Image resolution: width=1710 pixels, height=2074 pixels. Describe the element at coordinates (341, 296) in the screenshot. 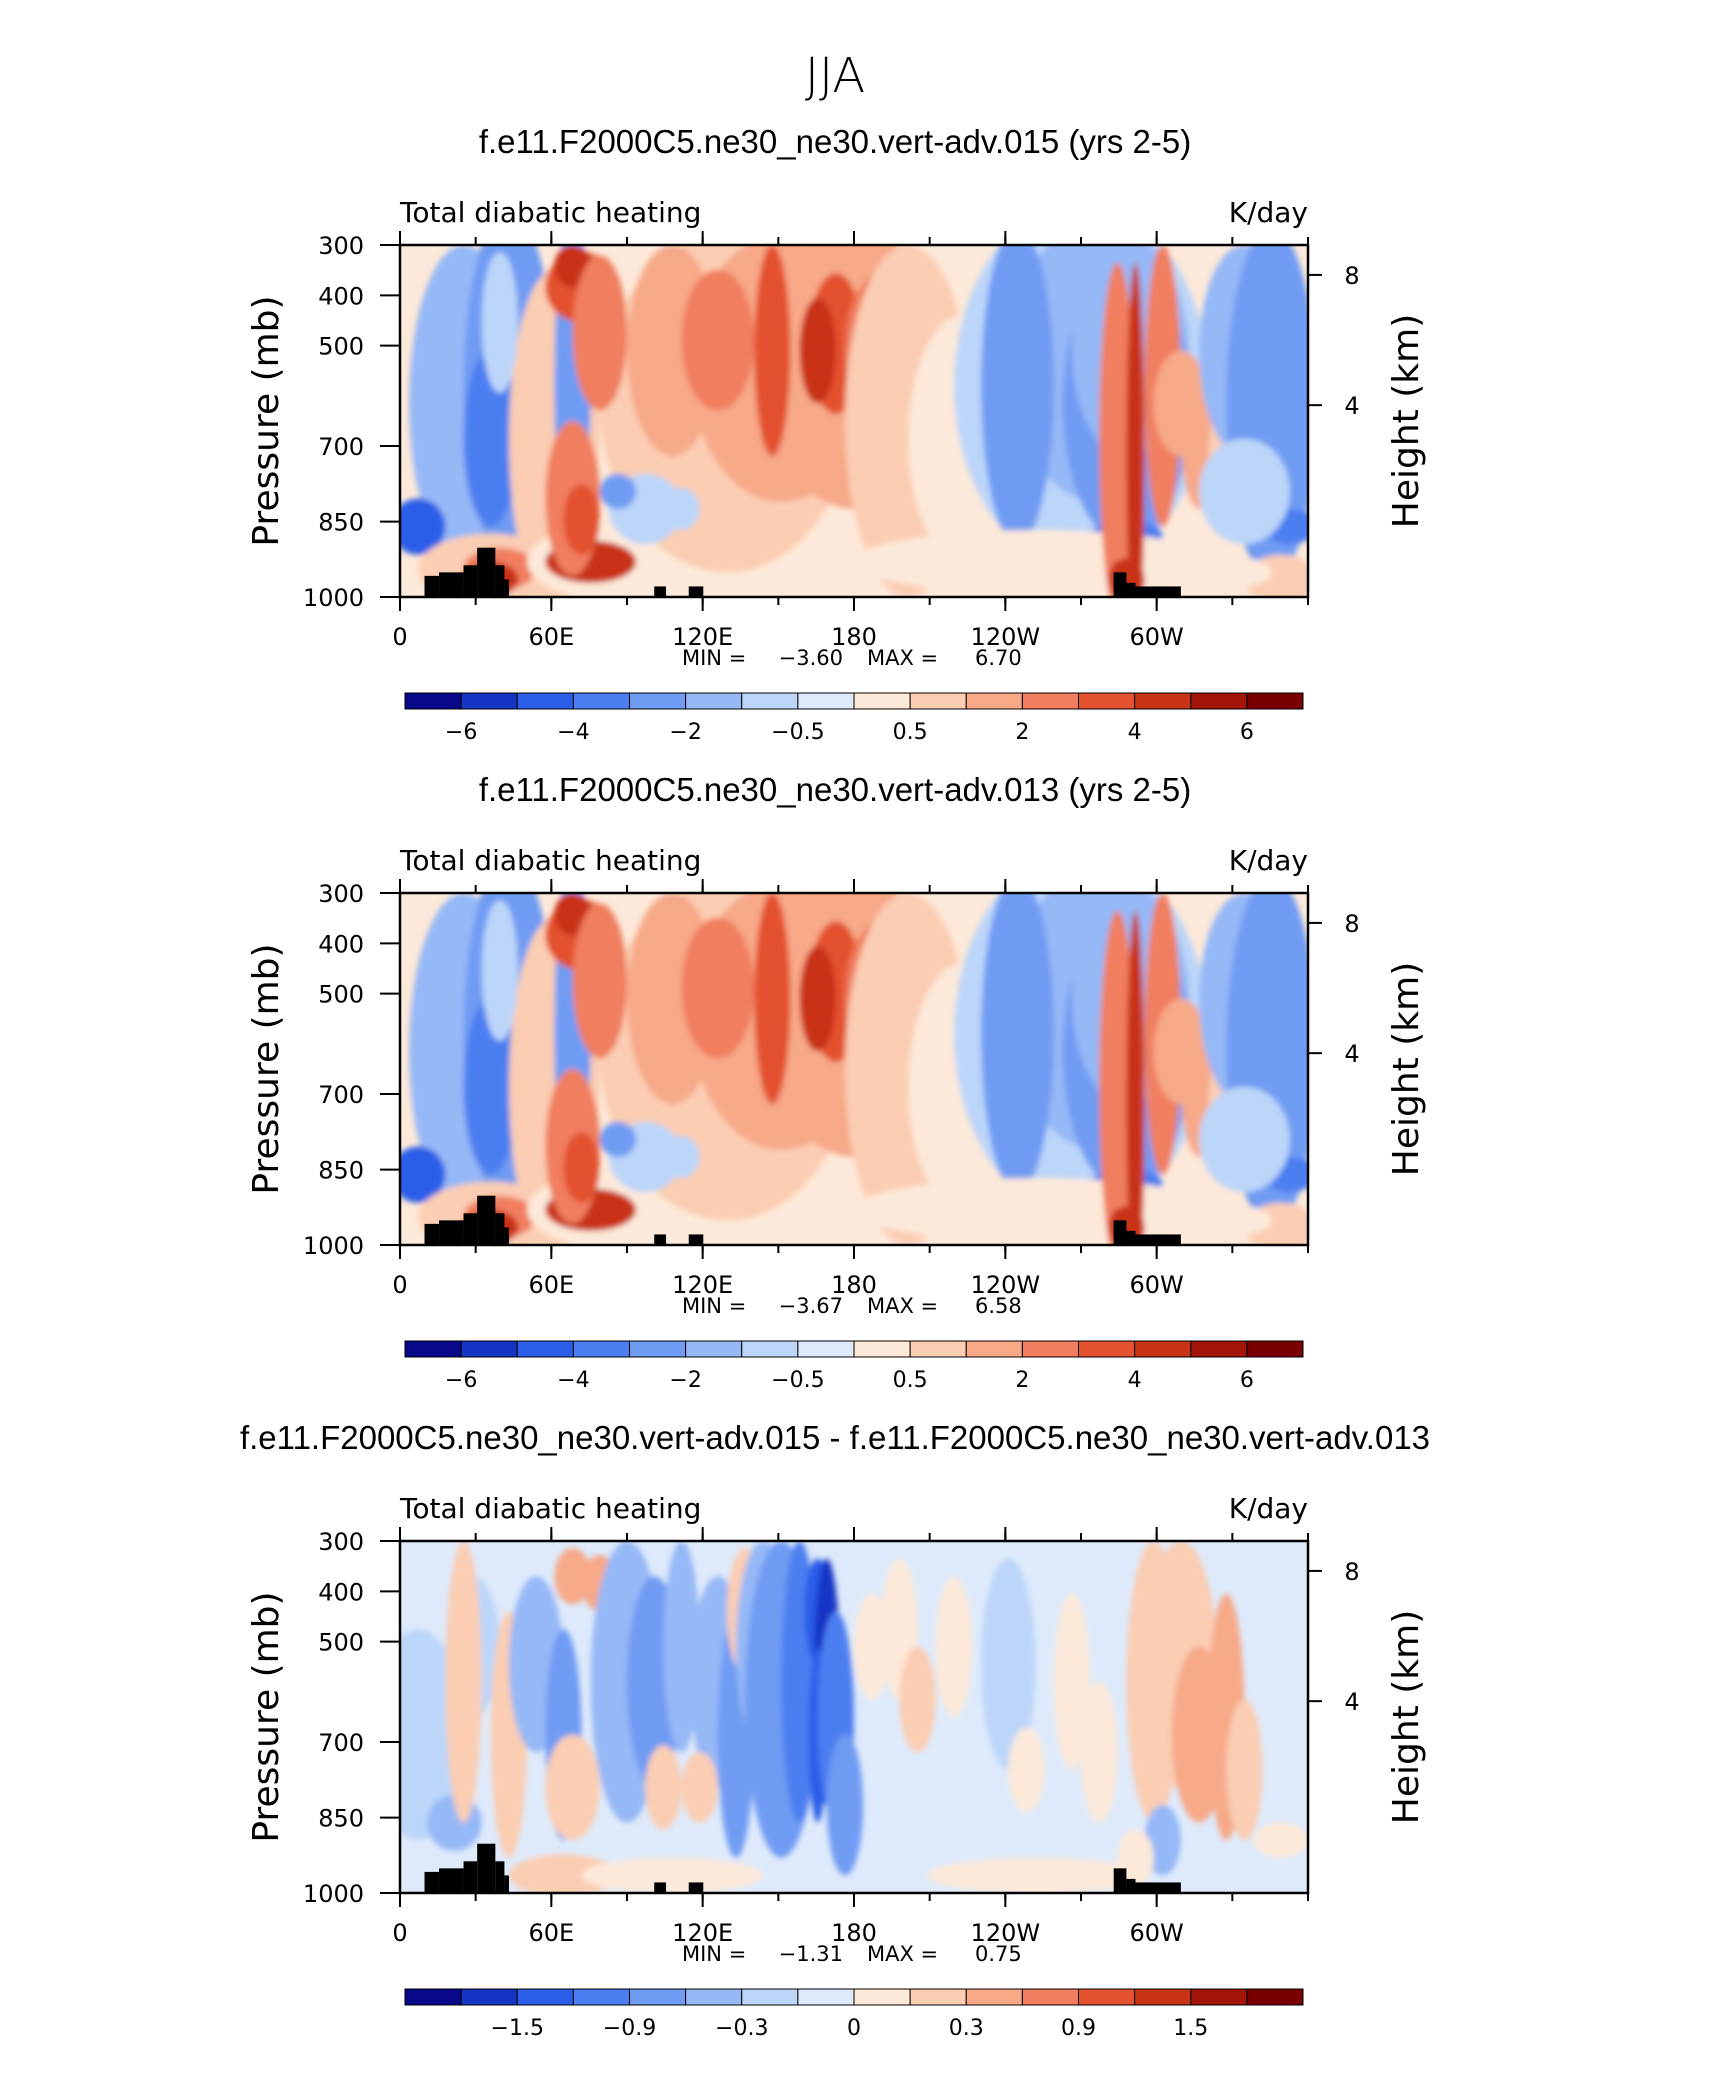

I see `y-tick-label: 400` at that location.